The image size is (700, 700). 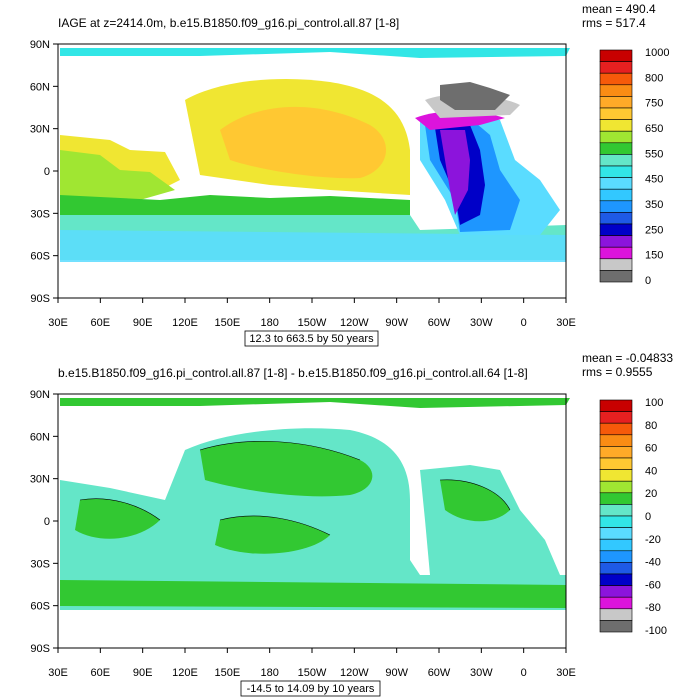 I want to click on colorbar-label: 800, so click(x=654, y=78).